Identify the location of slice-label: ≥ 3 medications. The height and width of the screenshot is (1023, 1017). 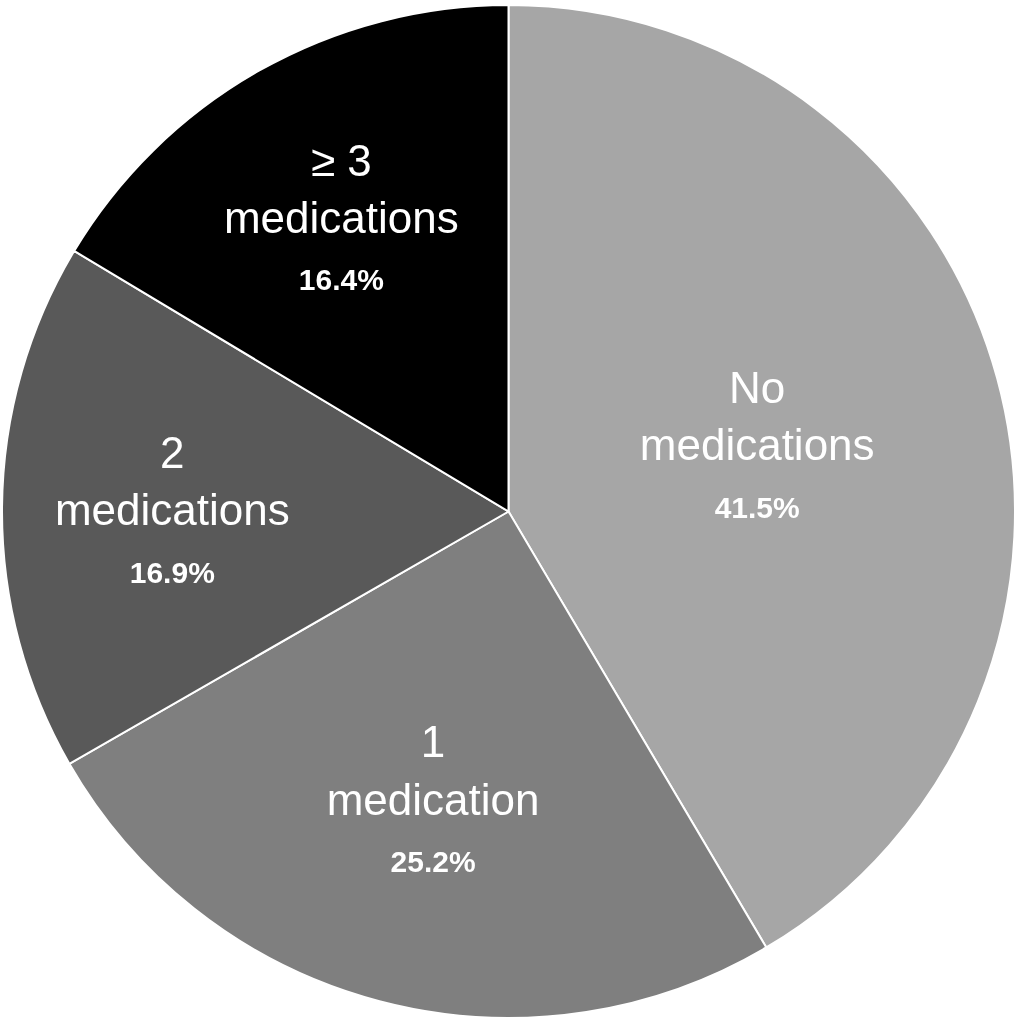
(341, 189).